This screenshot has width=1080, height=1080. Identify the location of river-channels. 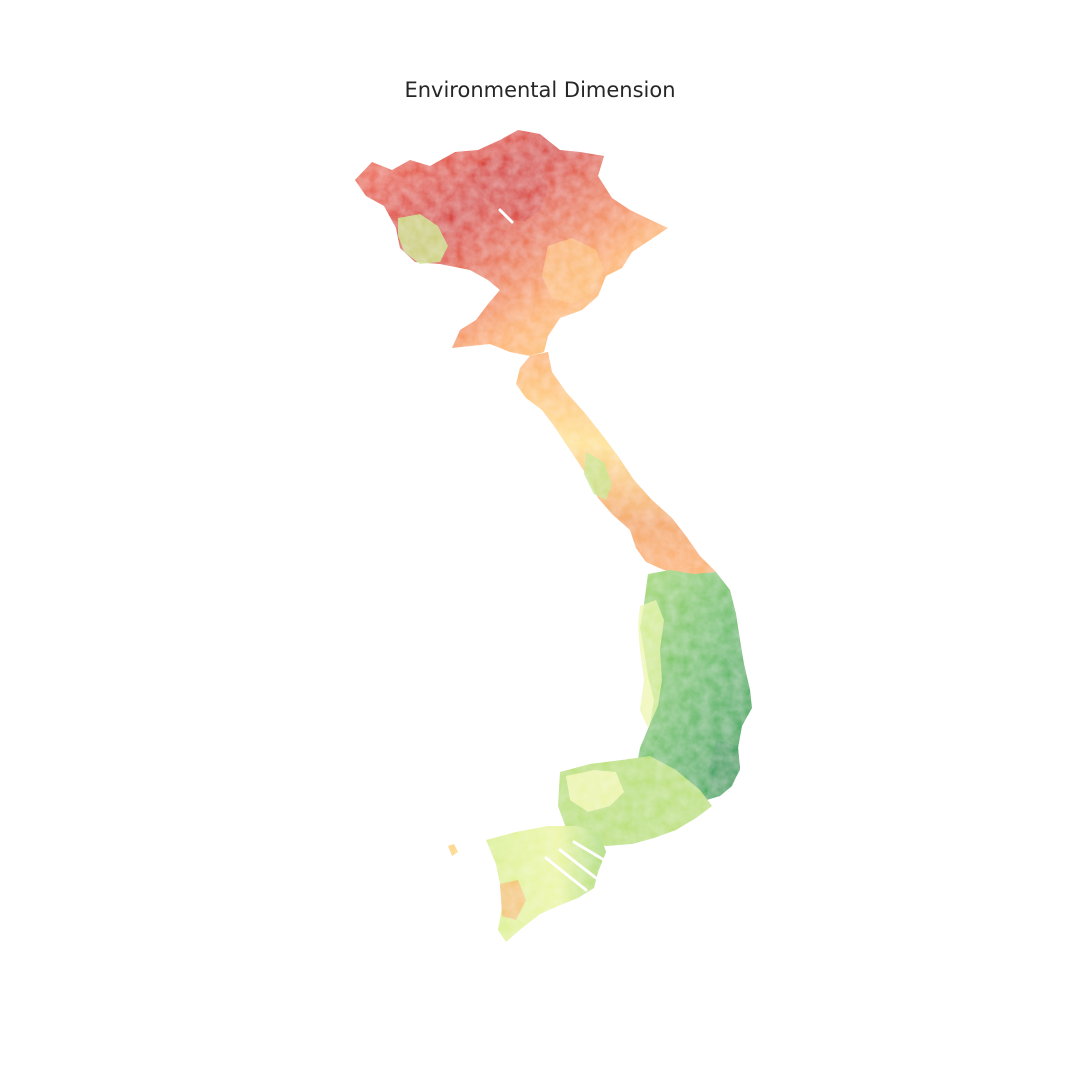
(552, 550).